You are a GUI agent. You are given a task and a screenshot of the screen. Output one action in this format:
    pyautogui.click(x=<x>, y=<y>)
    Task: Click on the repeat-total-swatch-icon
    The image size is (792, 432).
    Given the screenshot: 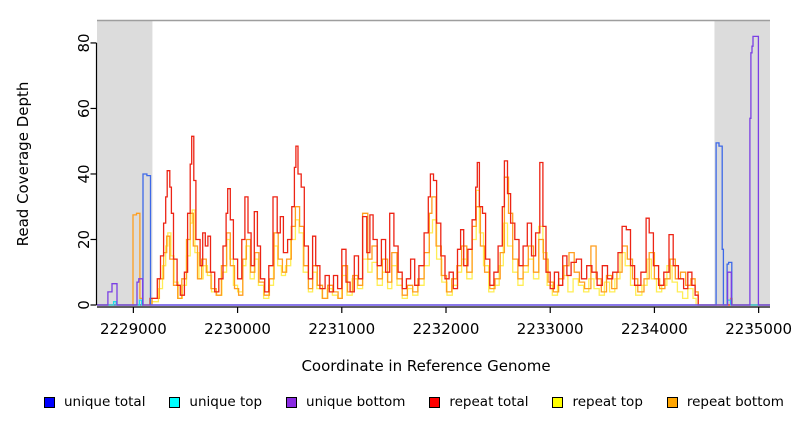 What is the action you would take?
    pyautogui.click(x=435, y=402)
    